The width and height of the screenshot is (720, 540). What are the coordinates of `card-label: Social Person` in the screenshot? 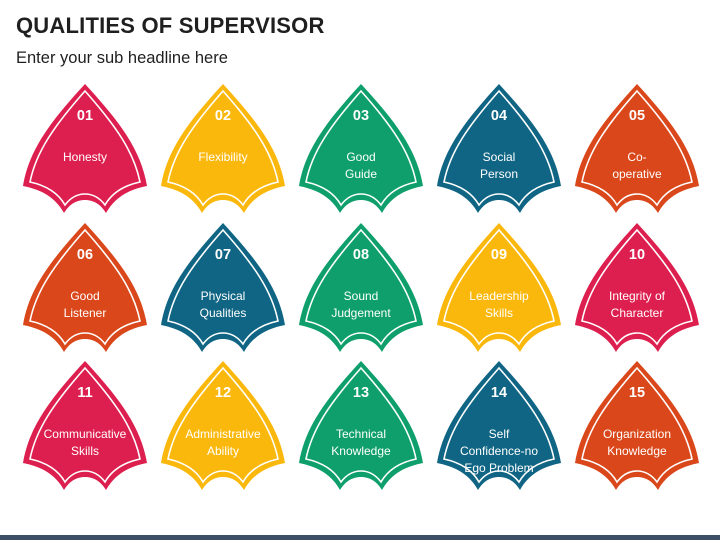 It's located at (499, 165).